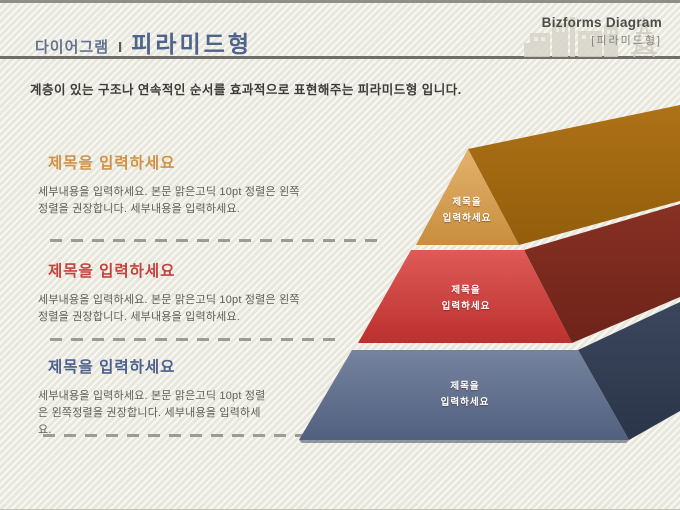 The width and height of the screenshot is (680, 510). Describe the element at coordinates (112, 367) in the screenshot. I see `section-3-title: 제목을 입력하세요` at that location.